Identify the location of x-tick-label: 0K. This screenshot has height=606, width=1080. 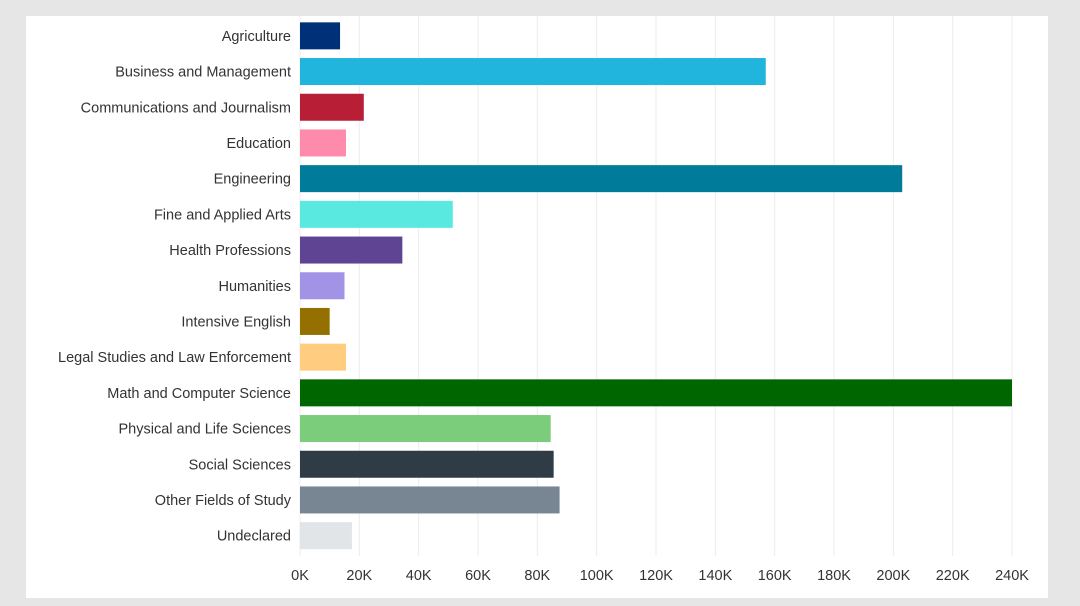
(300, 576).